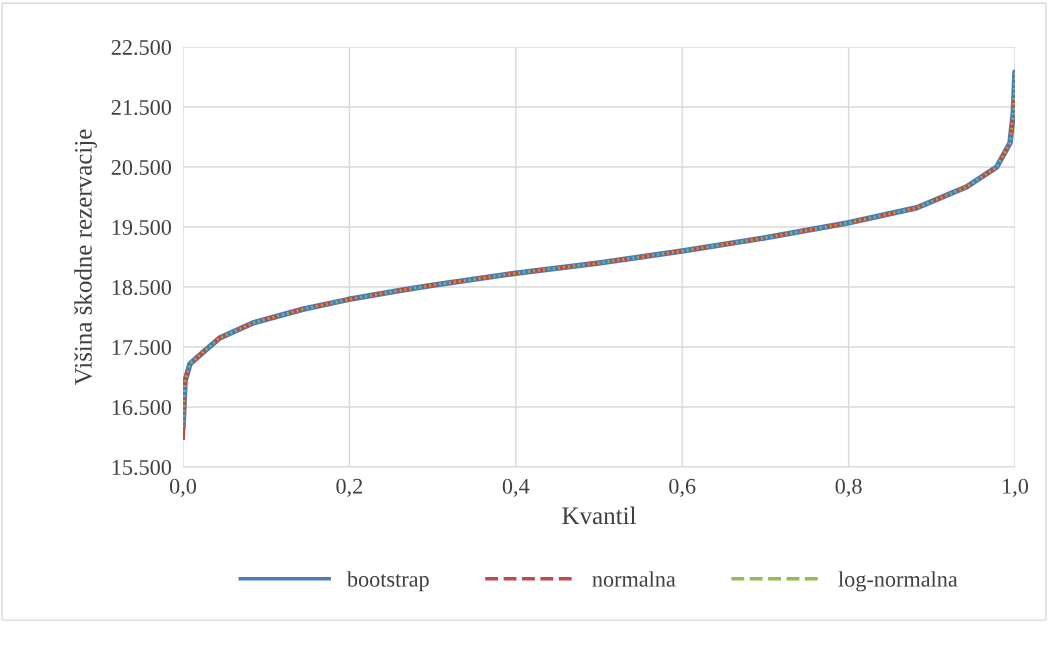  I want to click on x-tick-label: 0,2, so click(349, 487).